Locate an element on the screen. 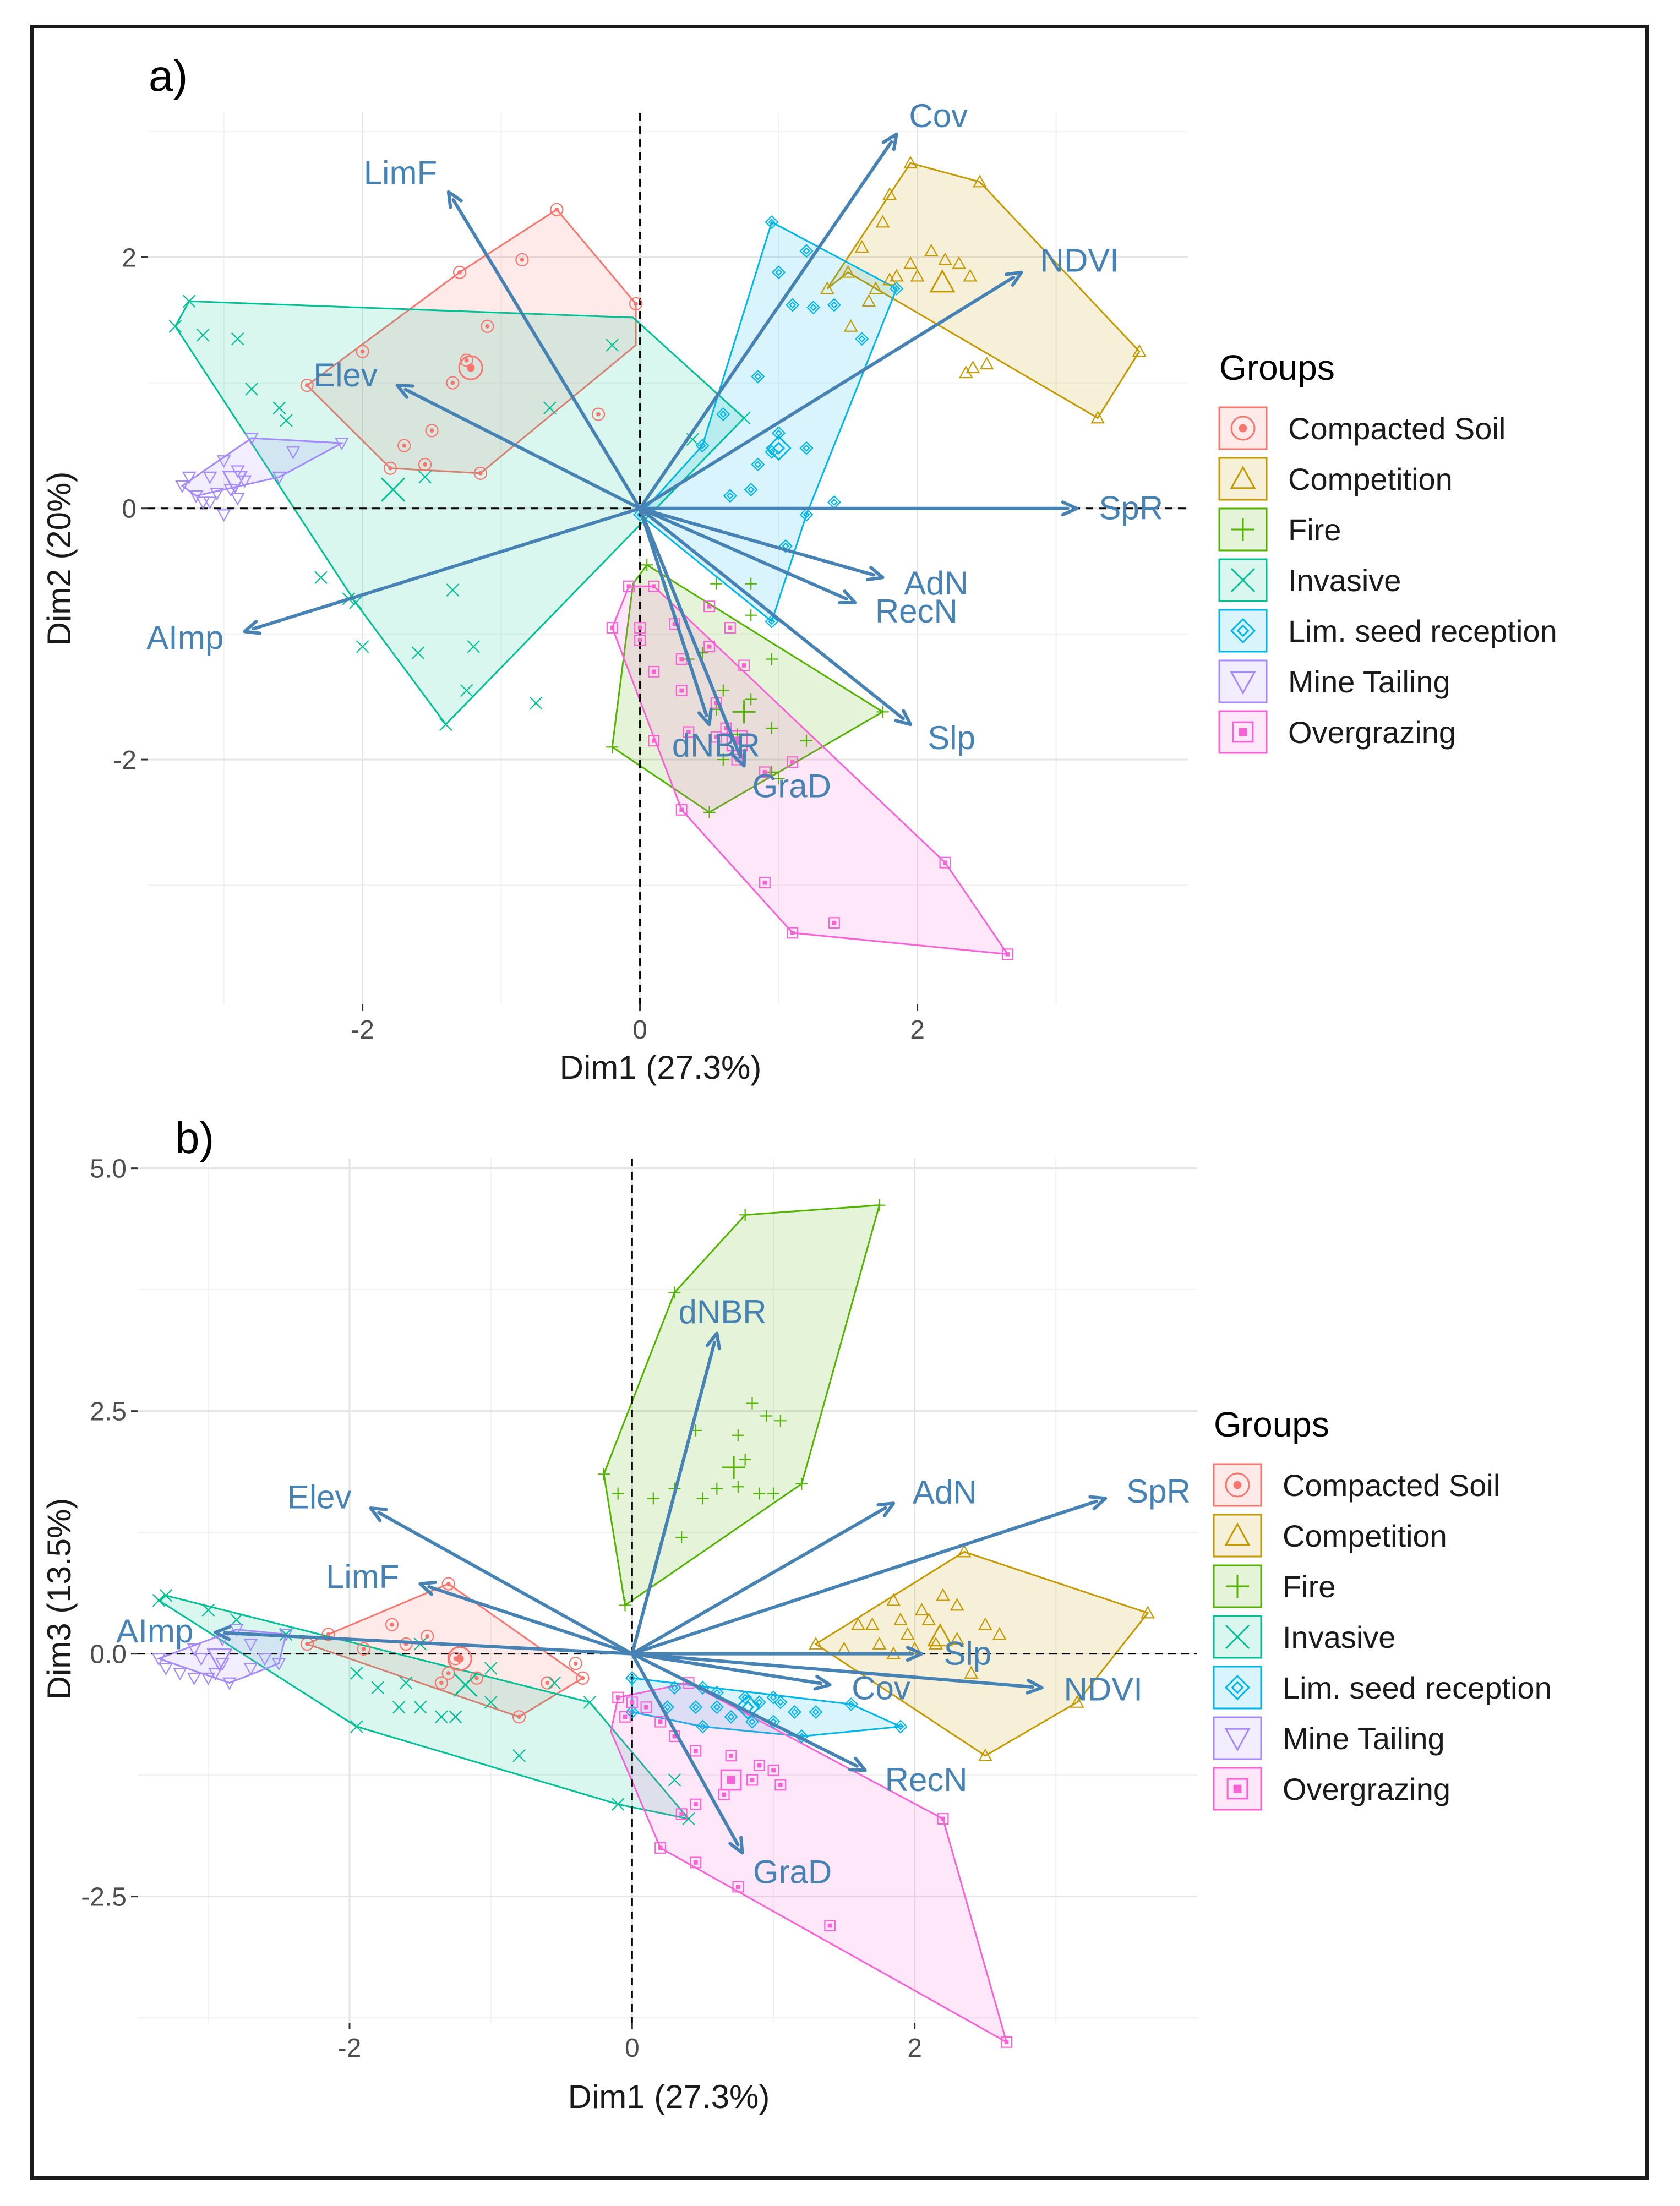  legend-item-invasive: Invasive is located at coordinates (1304, 1637).